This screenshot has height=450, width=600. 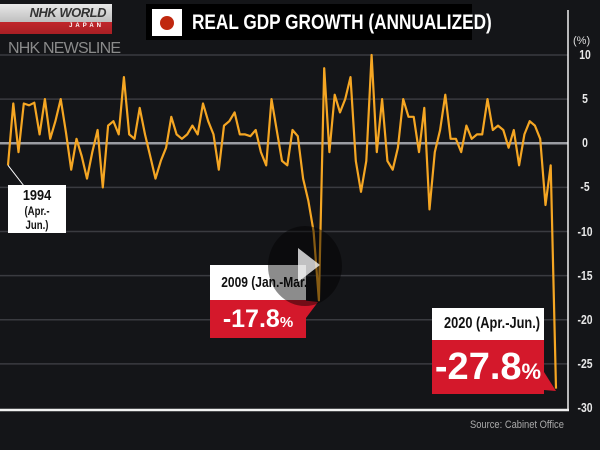 I want to click on y-tick-label: -5, so click(x=585, y=187).